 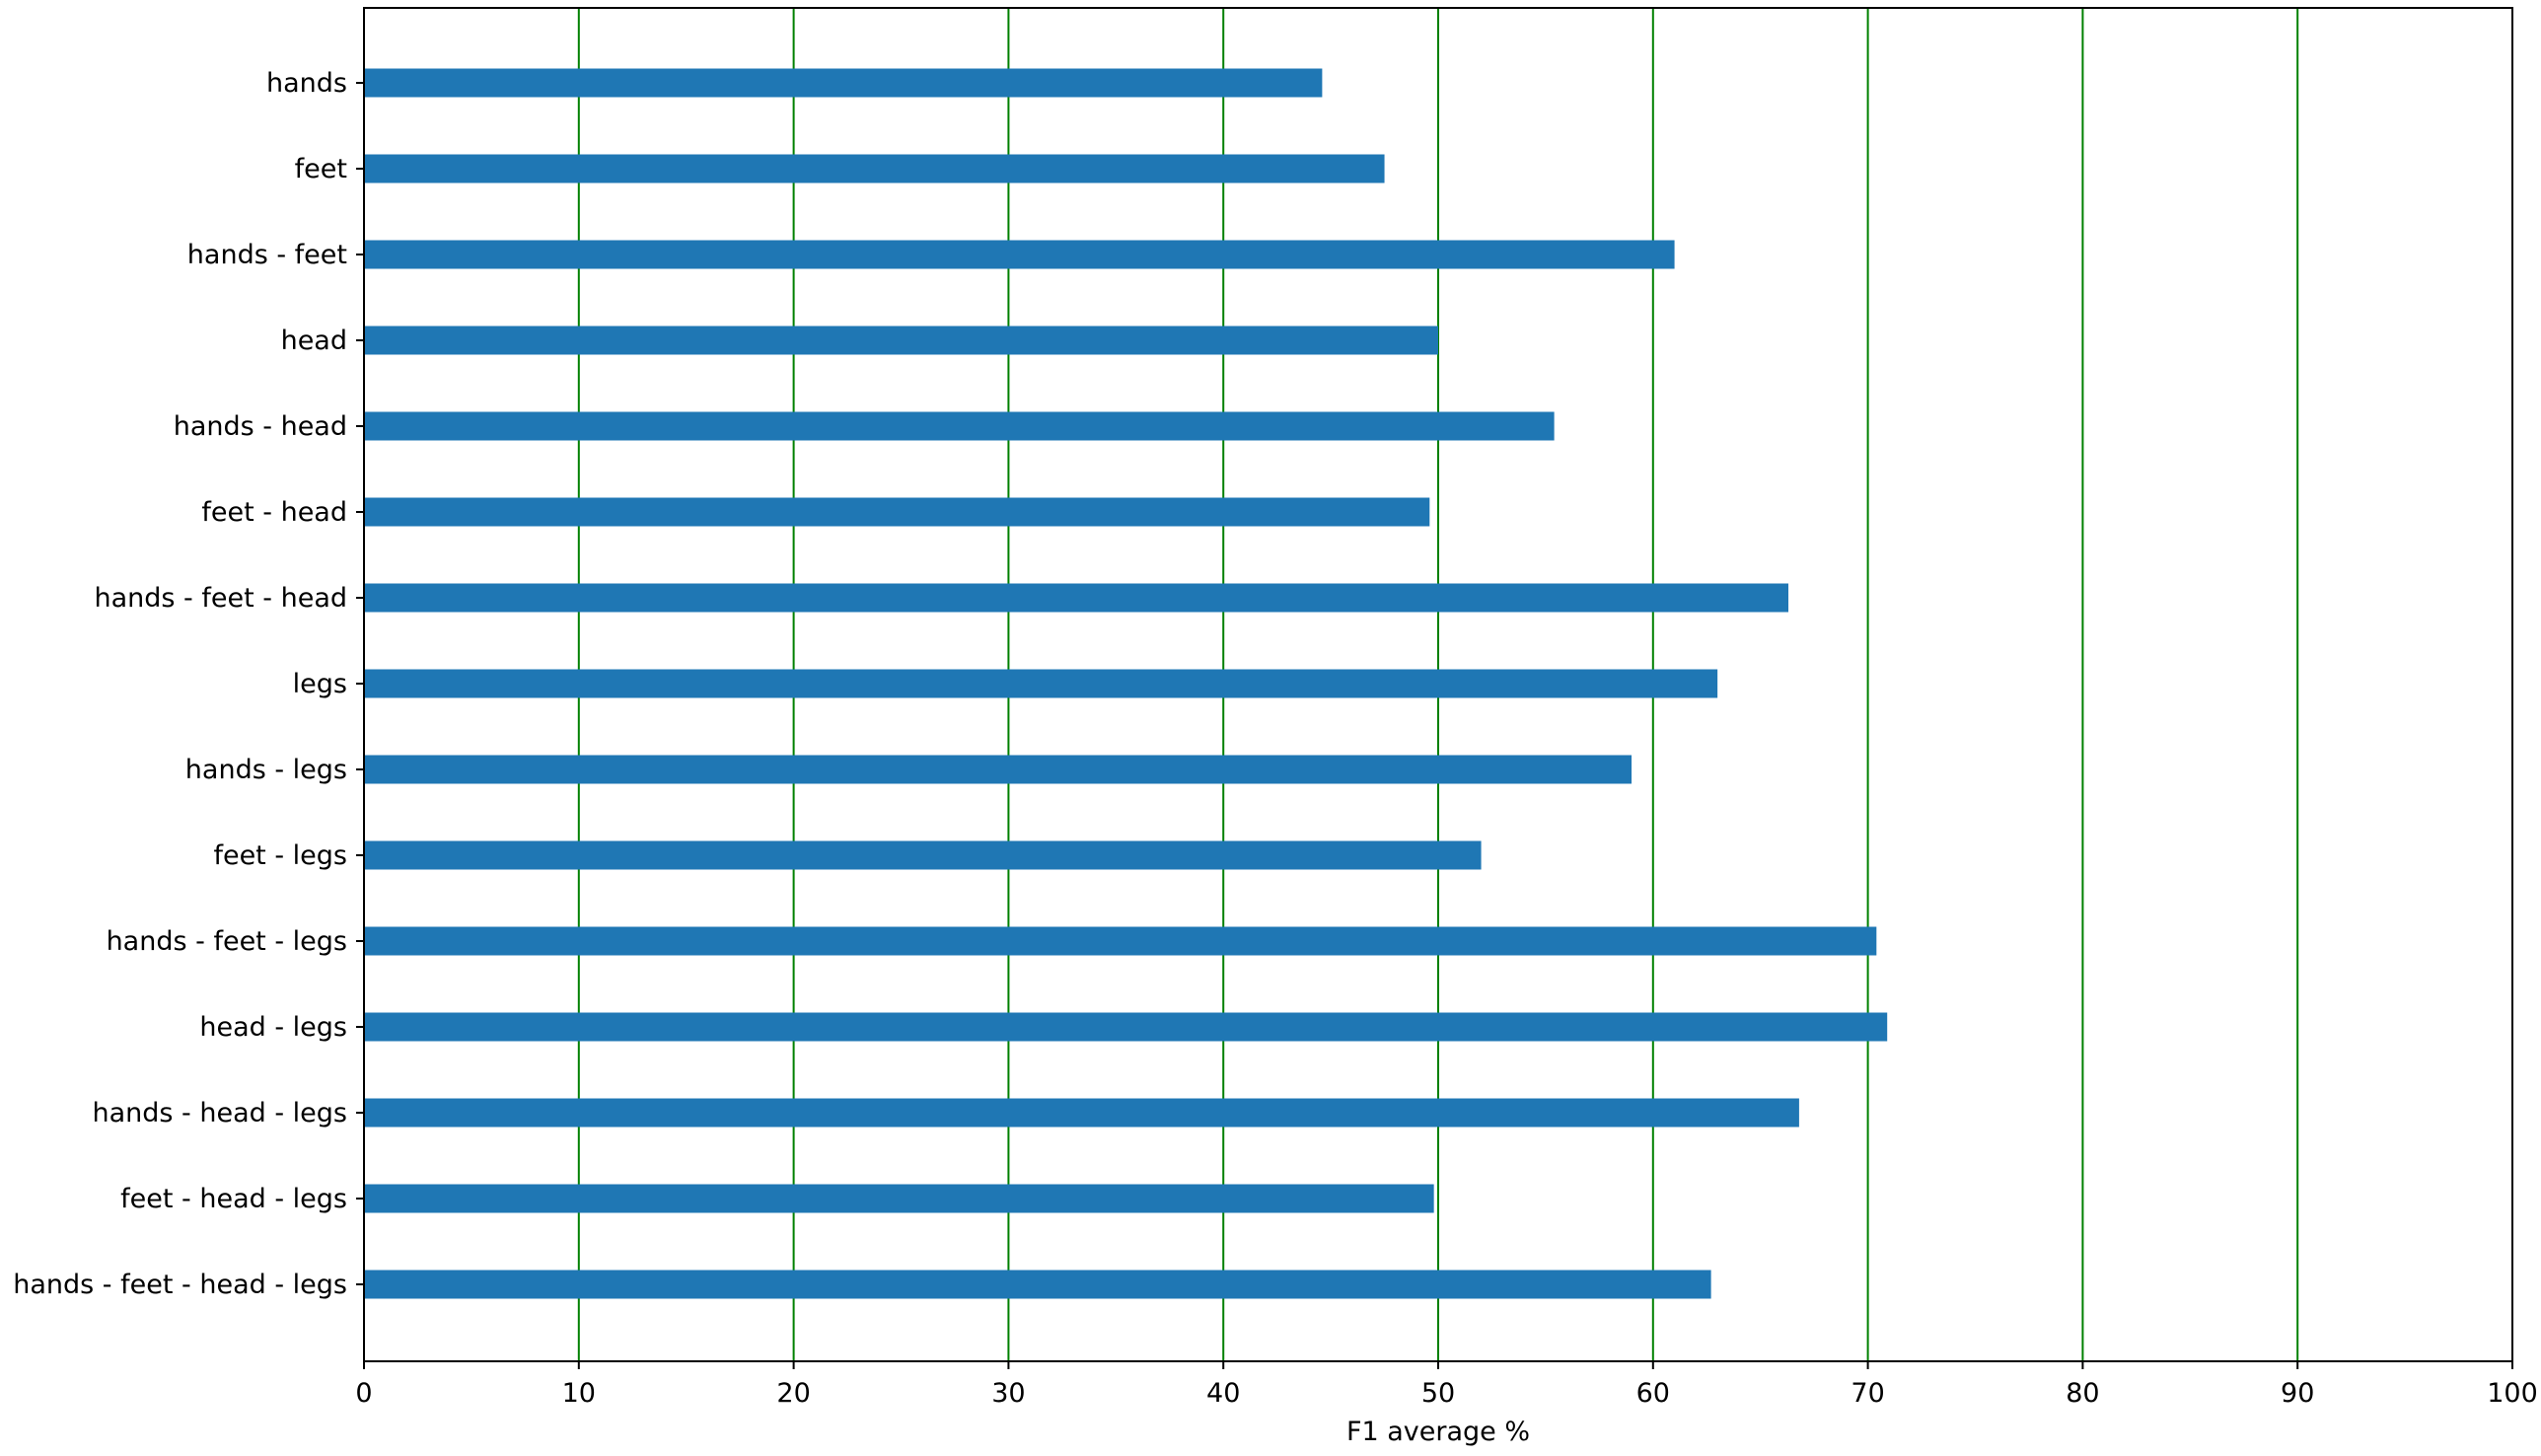 I want to click on bar-legs, so click(x=1041, y=683).